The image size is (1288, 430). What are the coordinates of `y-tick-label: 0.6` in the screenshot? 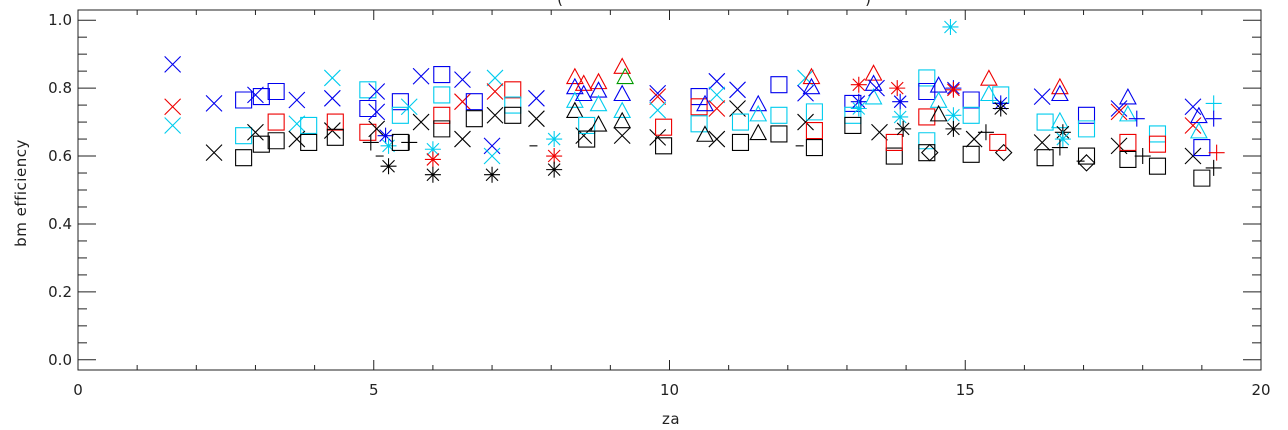 It's located at (60, 156).